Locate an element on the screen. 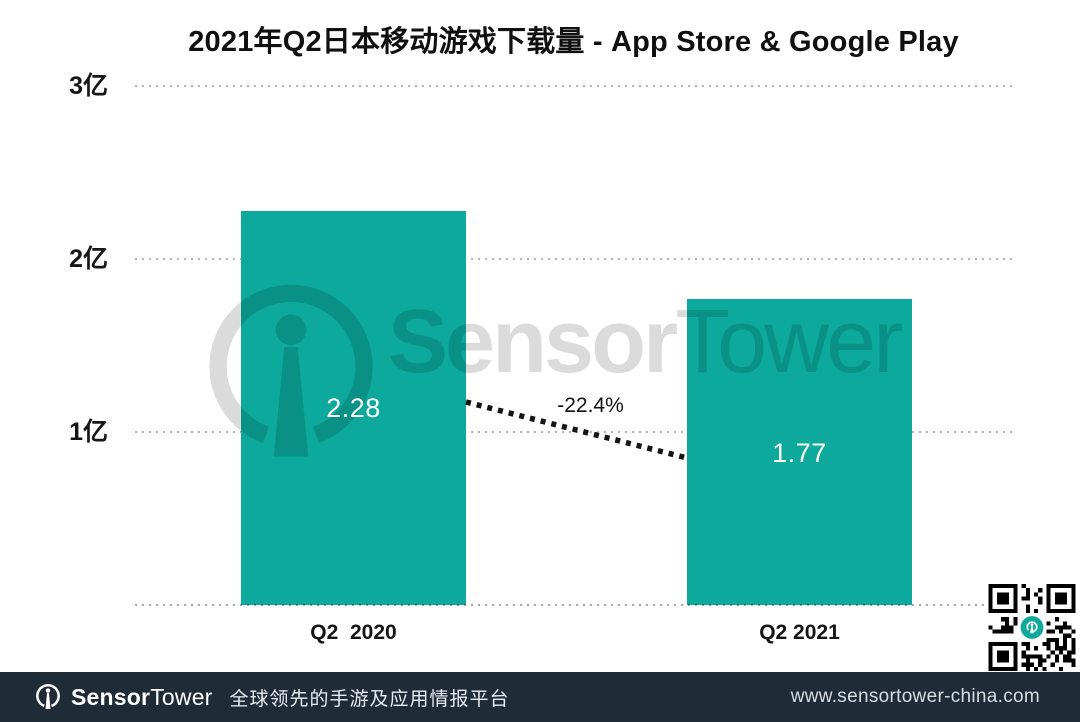 Image resolution: width=1080 pixels, height=722 pixels. bar-value-q2-2020: 2.28 is located at coordinates (353, 408).